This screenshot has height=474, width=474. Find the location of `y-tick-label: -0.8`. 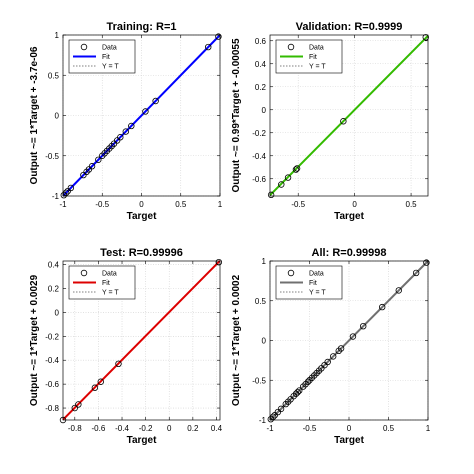

y-tick-label: -0.8 is located at coordinates (52, 408).